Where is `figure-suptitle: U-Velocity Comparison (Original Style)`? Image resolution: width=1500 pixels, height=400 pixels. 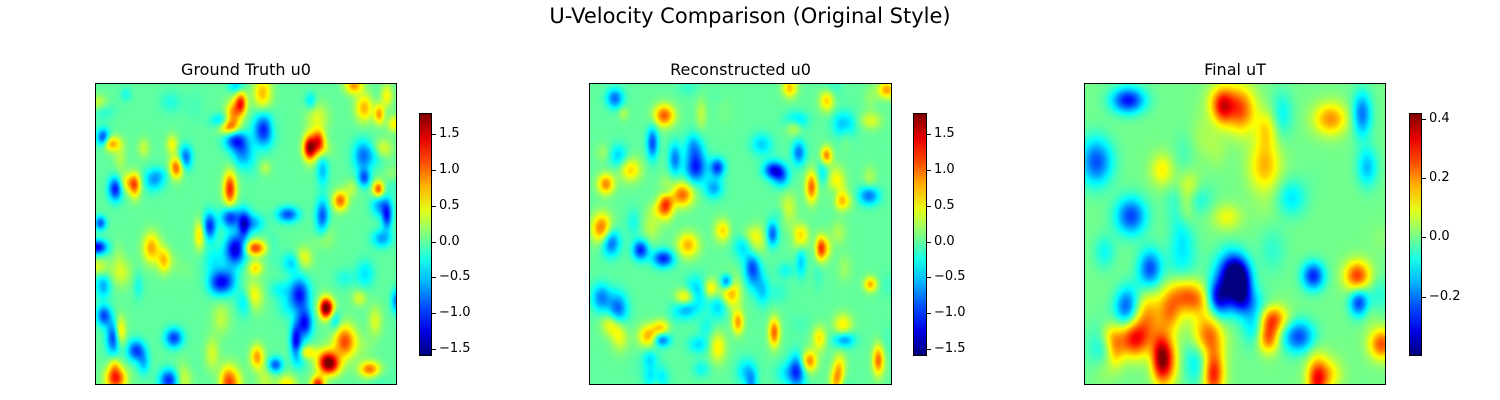 figure-suptitle: U-Velocity Comparison (Original Style) is located at coordinates (750, 16).